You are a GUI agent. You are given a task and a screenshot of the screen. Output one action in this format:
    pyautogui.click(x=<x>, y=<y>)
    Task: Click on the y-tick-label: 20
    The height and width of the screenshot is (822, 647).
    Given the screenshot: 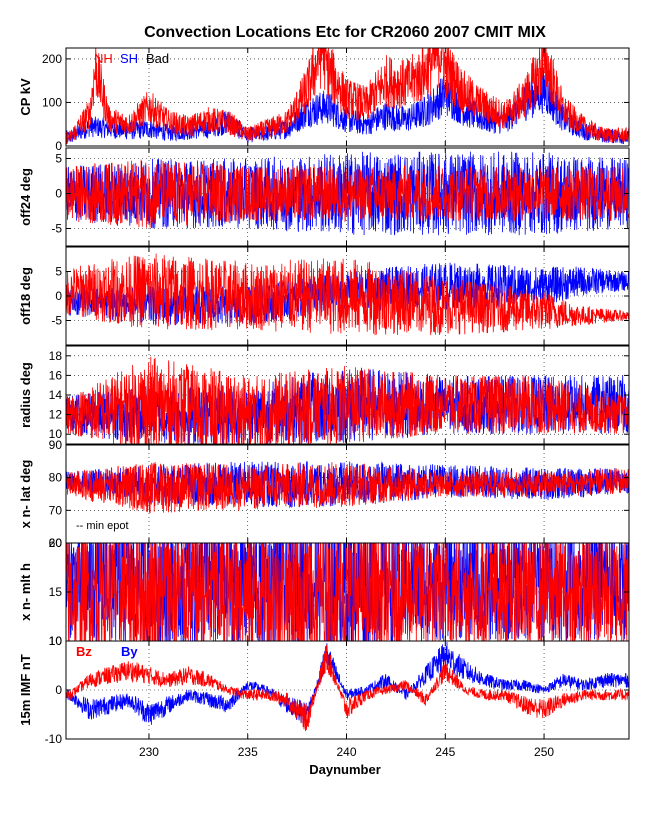 What is the action you would take?
    pyautogui.click(x=56, y=543)
    